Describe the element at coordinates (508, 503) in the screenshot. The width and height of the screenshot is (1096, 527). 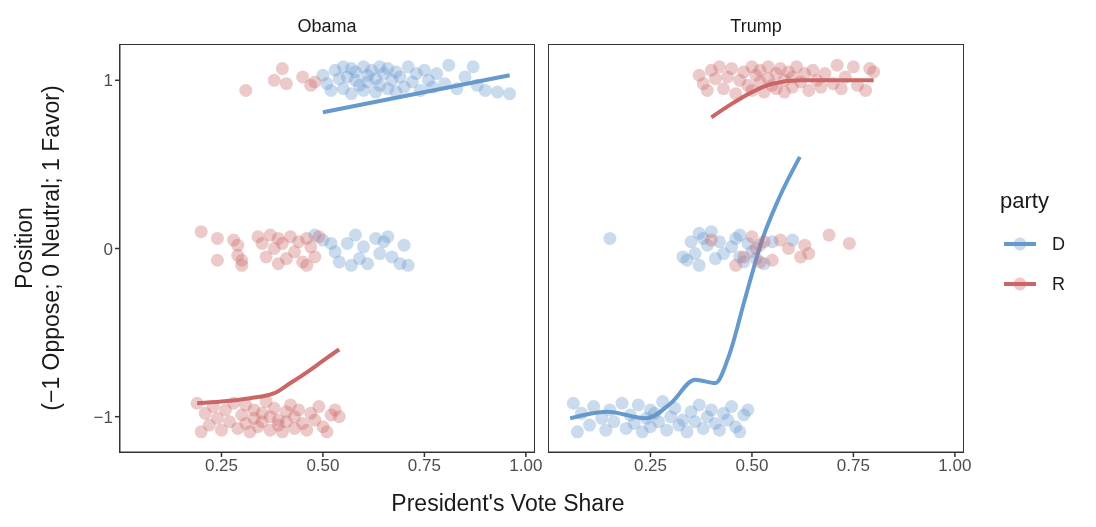
I see `x-axis-title: President's Vote Share` at that location.